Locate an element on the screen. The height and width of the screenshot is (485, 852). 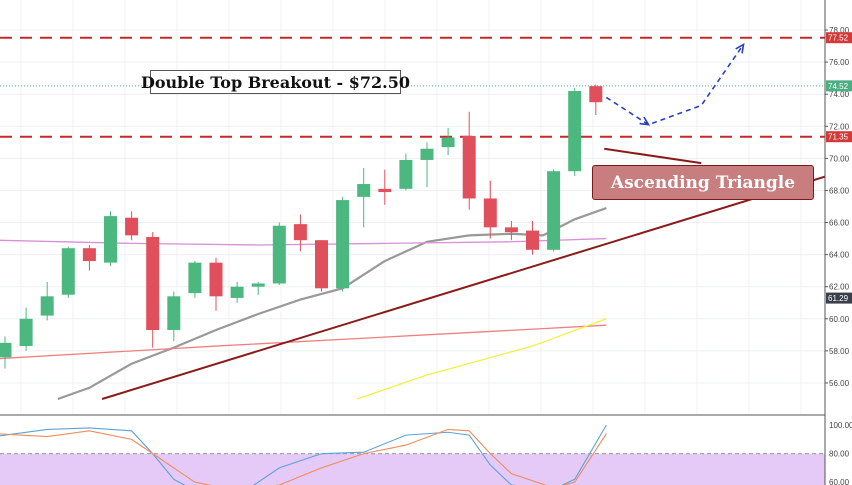
axis-background is located at coordinates (838, 242).